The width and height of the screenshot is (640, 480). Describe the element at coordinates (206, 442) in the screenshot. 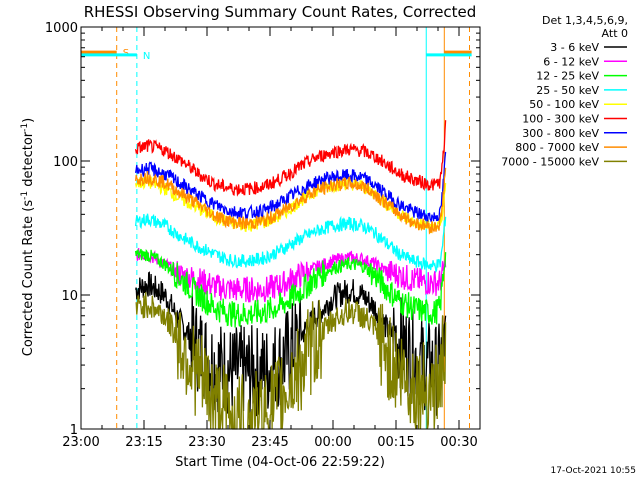

I see `x-tick-label: 23:30` at that location.